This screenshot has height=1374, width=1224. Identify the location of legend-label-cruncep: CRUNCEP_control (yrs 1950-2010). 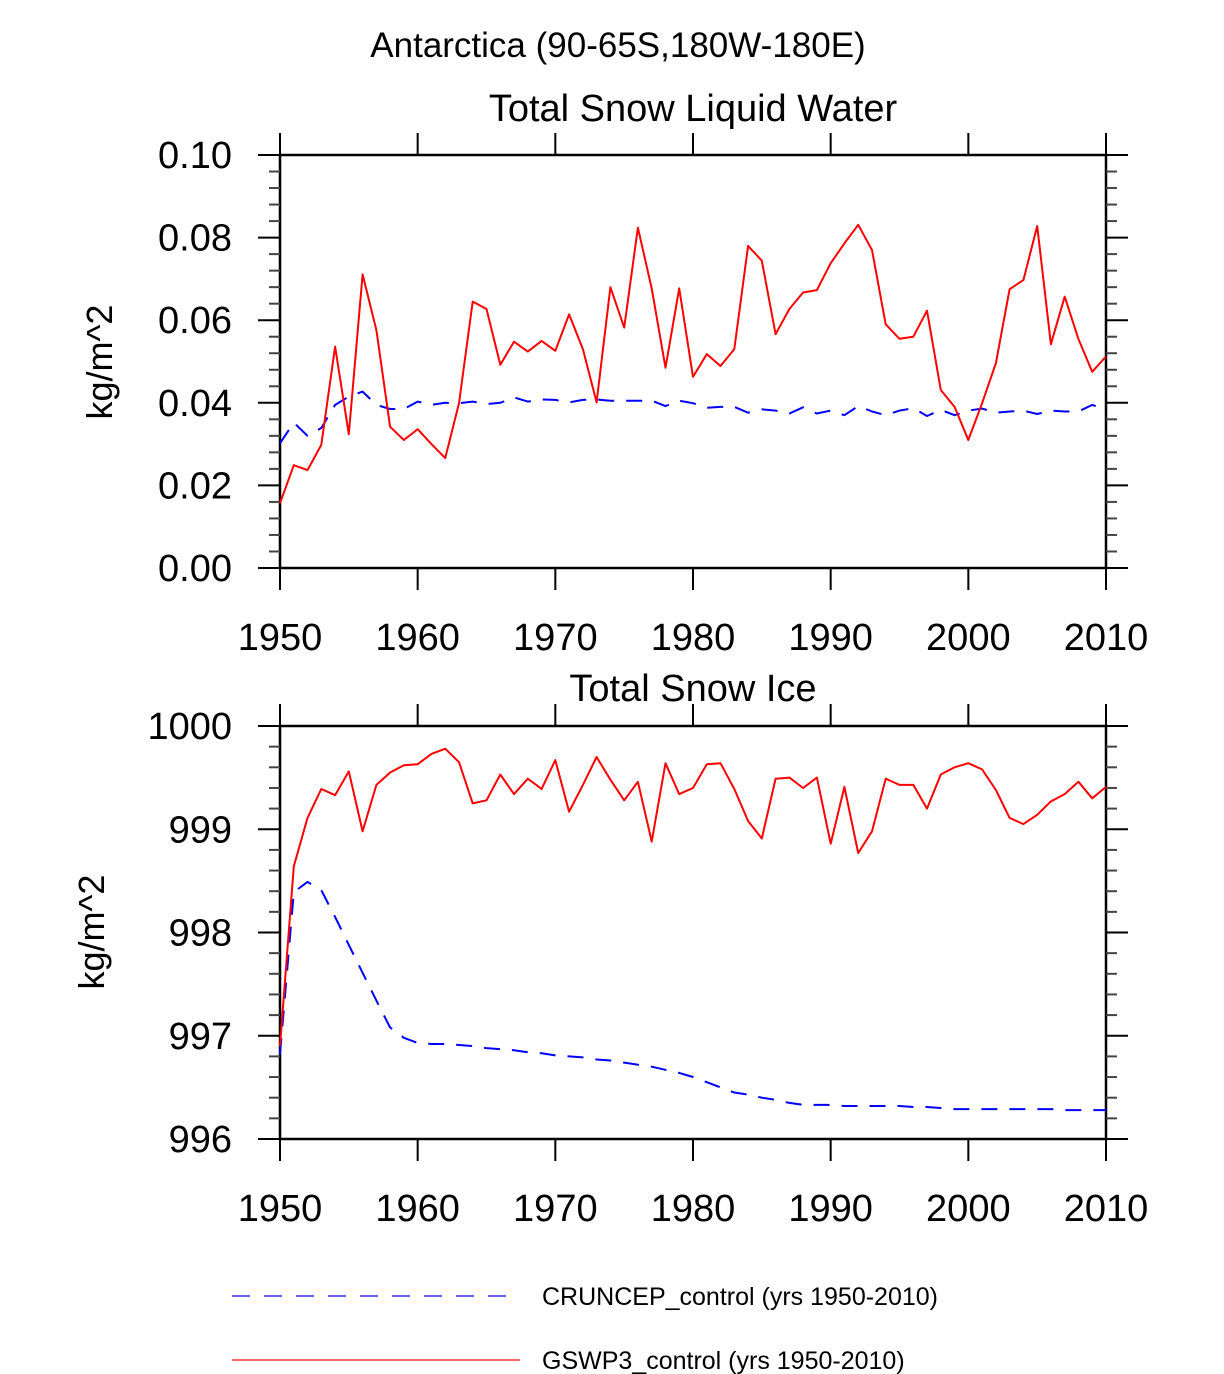
(740, 1297).